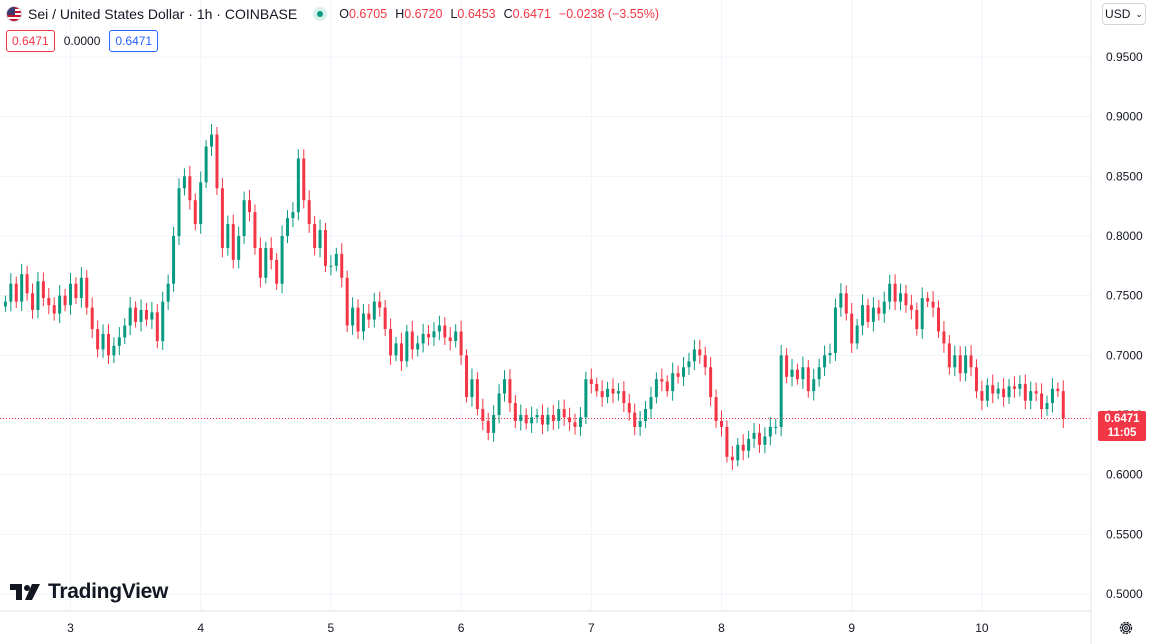 This screenshot has width=1152, height=644. I want to click on y-tick-label: 0.9000, so click(1124, 117).